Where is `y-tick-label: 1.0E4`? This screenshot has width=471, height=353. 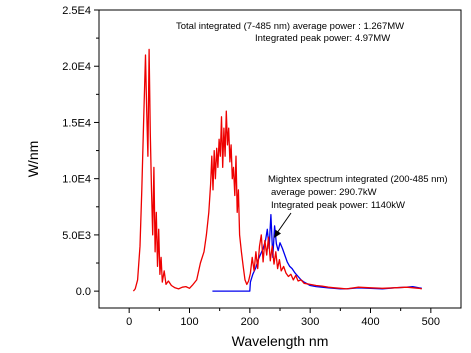
y-tick-label: 1.0E4 is located at coordinates (76, 180).